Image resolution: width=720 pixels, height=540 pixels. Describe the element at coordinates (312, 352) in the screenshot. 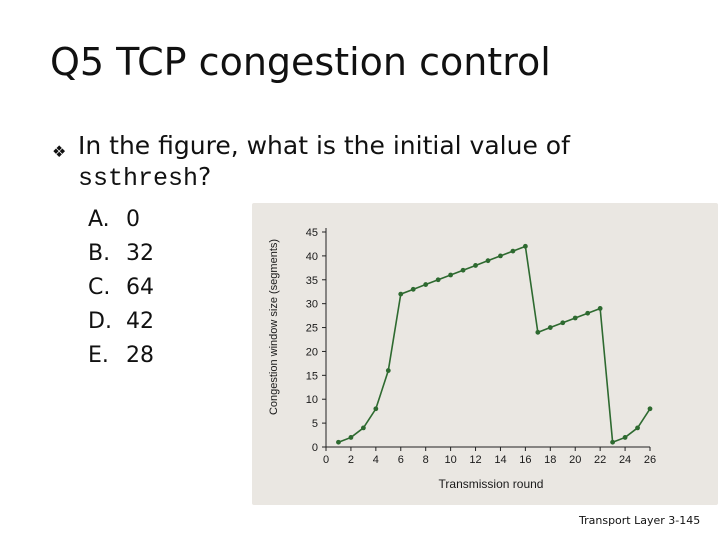

I see `y-tick-label: 20` at that location.